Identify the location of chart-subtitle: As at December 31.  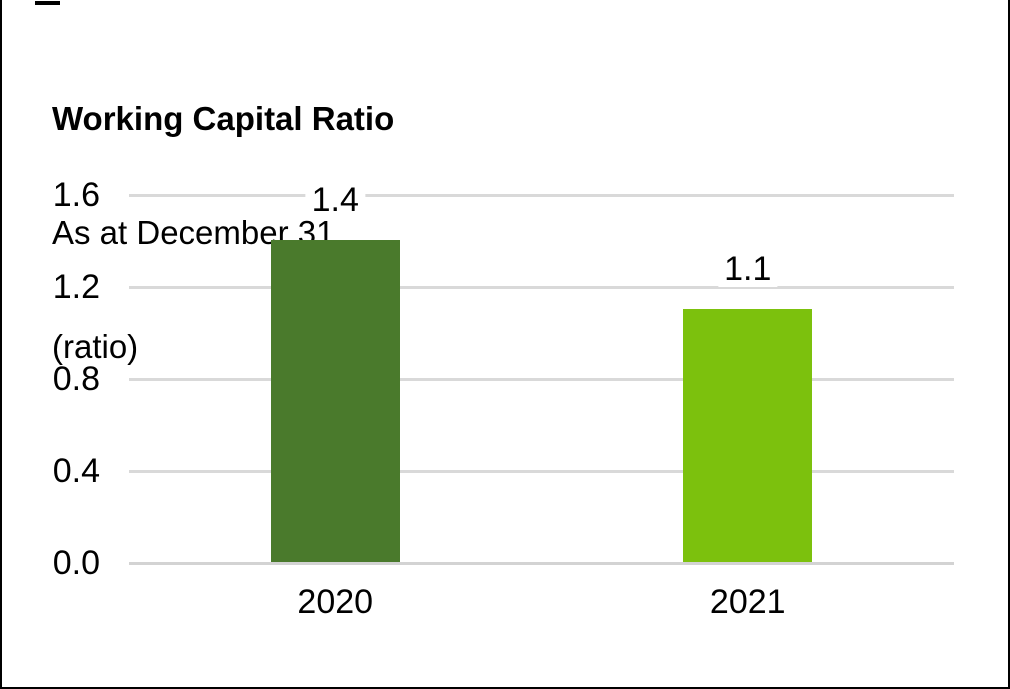
(193, 232).